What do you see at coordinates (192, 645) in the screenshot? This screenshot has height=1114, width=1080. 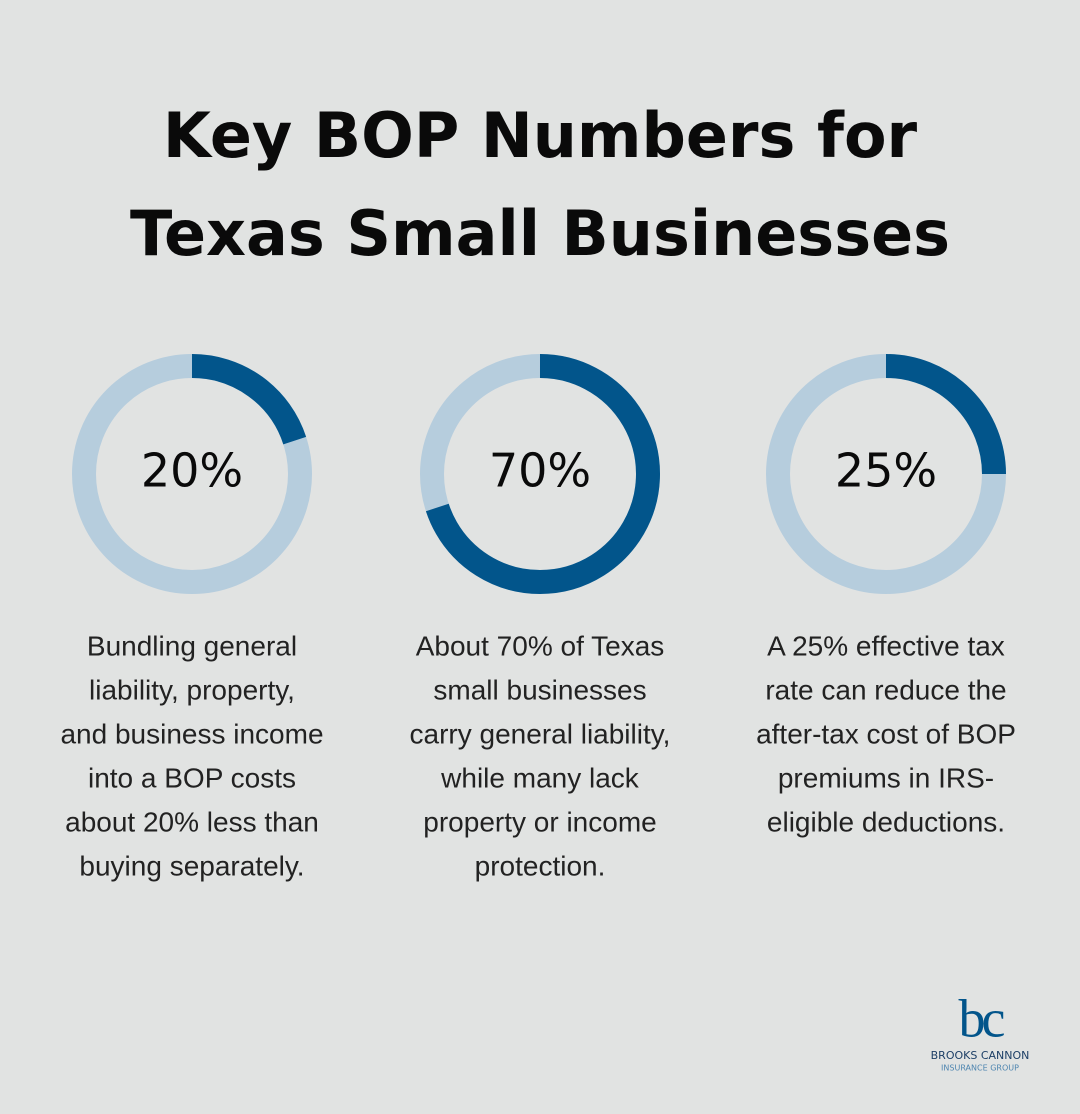 I see `caption: Bundling general` at bounding box center [192, 645].